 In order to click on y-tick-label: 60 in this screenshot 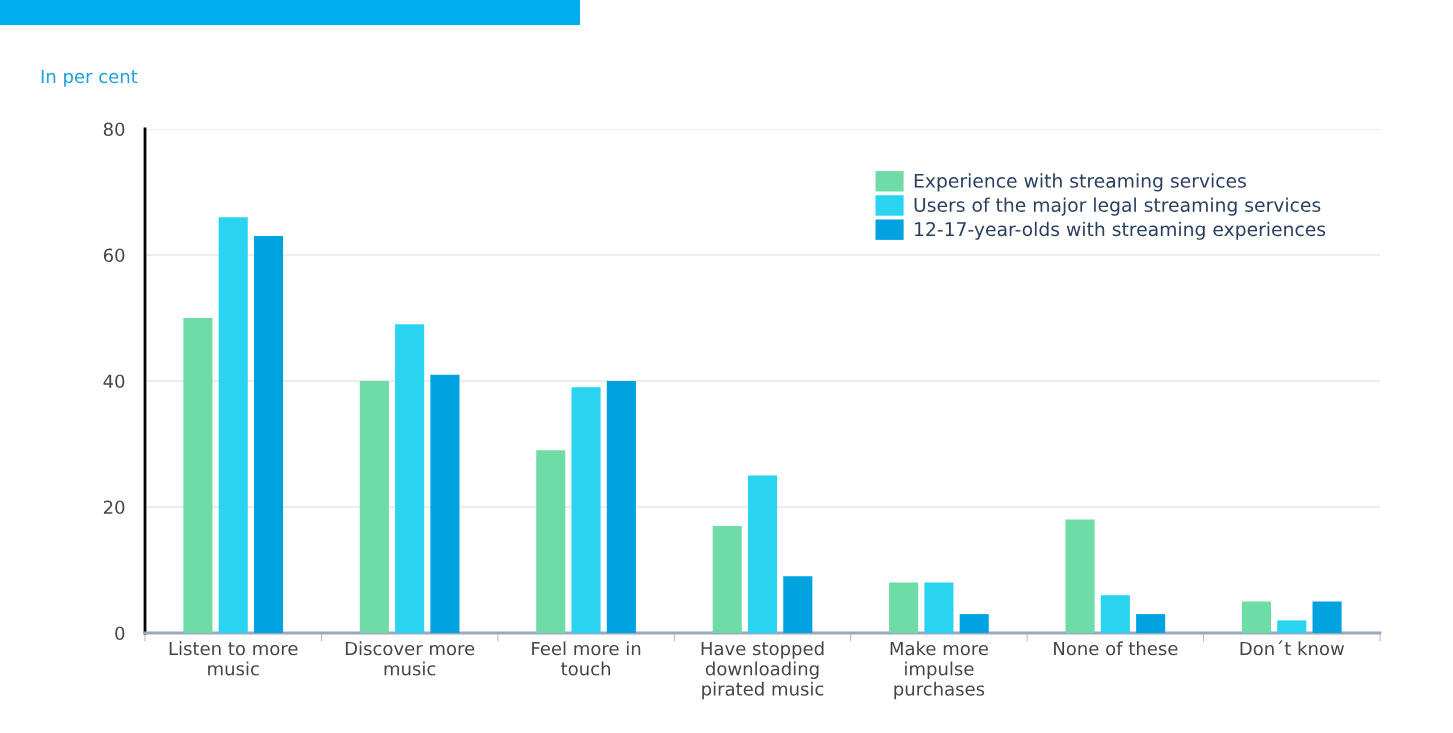, I will do `click(114, 255)`.